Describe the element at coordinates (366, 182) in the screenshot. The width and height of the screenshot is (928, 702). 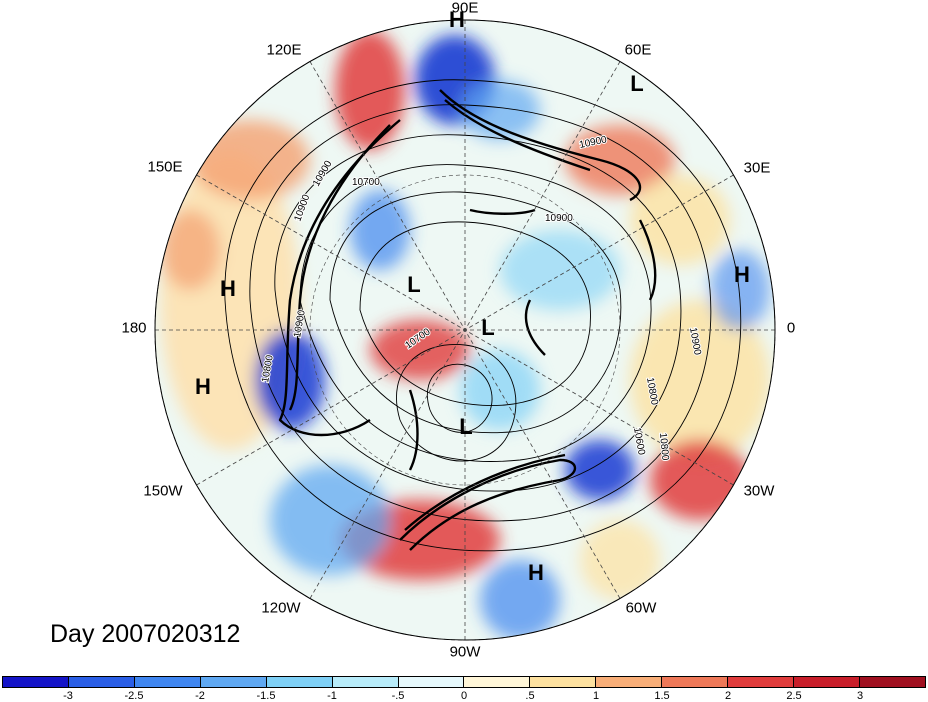
I see `contour-label: 10700` at that location.